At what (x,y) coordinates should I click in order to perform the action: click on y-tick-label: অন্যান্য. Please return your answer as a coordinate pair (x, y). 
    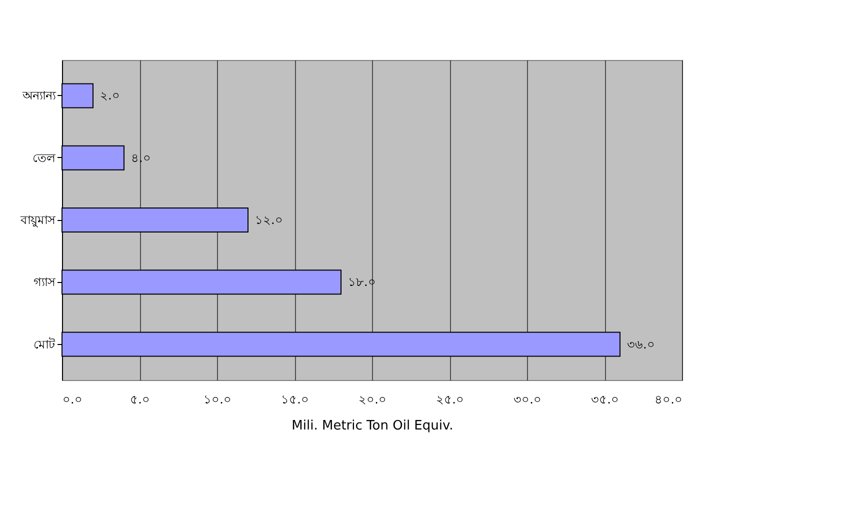
    Looking at the image, I should click on (39, 95).